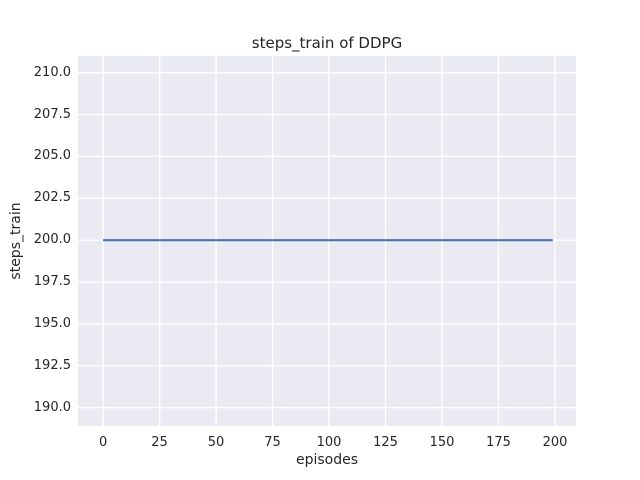 The image size is (640, 480). I want to click on y-tick-label: 190.0, so click(52, 407).